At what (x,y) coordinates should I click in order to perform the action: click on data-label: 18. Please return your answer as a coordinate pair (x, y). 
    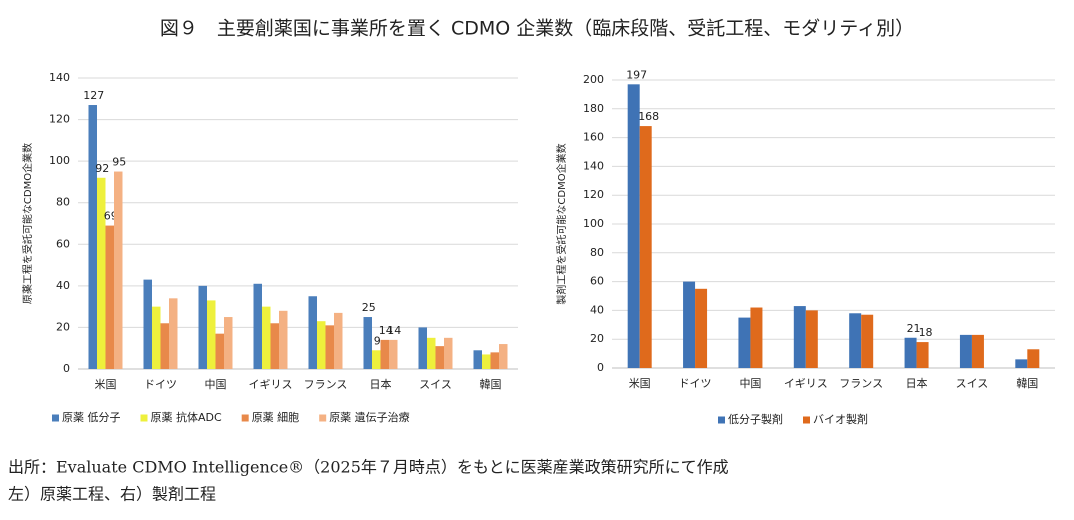
    Looking at the image, I should click on (926, 332).